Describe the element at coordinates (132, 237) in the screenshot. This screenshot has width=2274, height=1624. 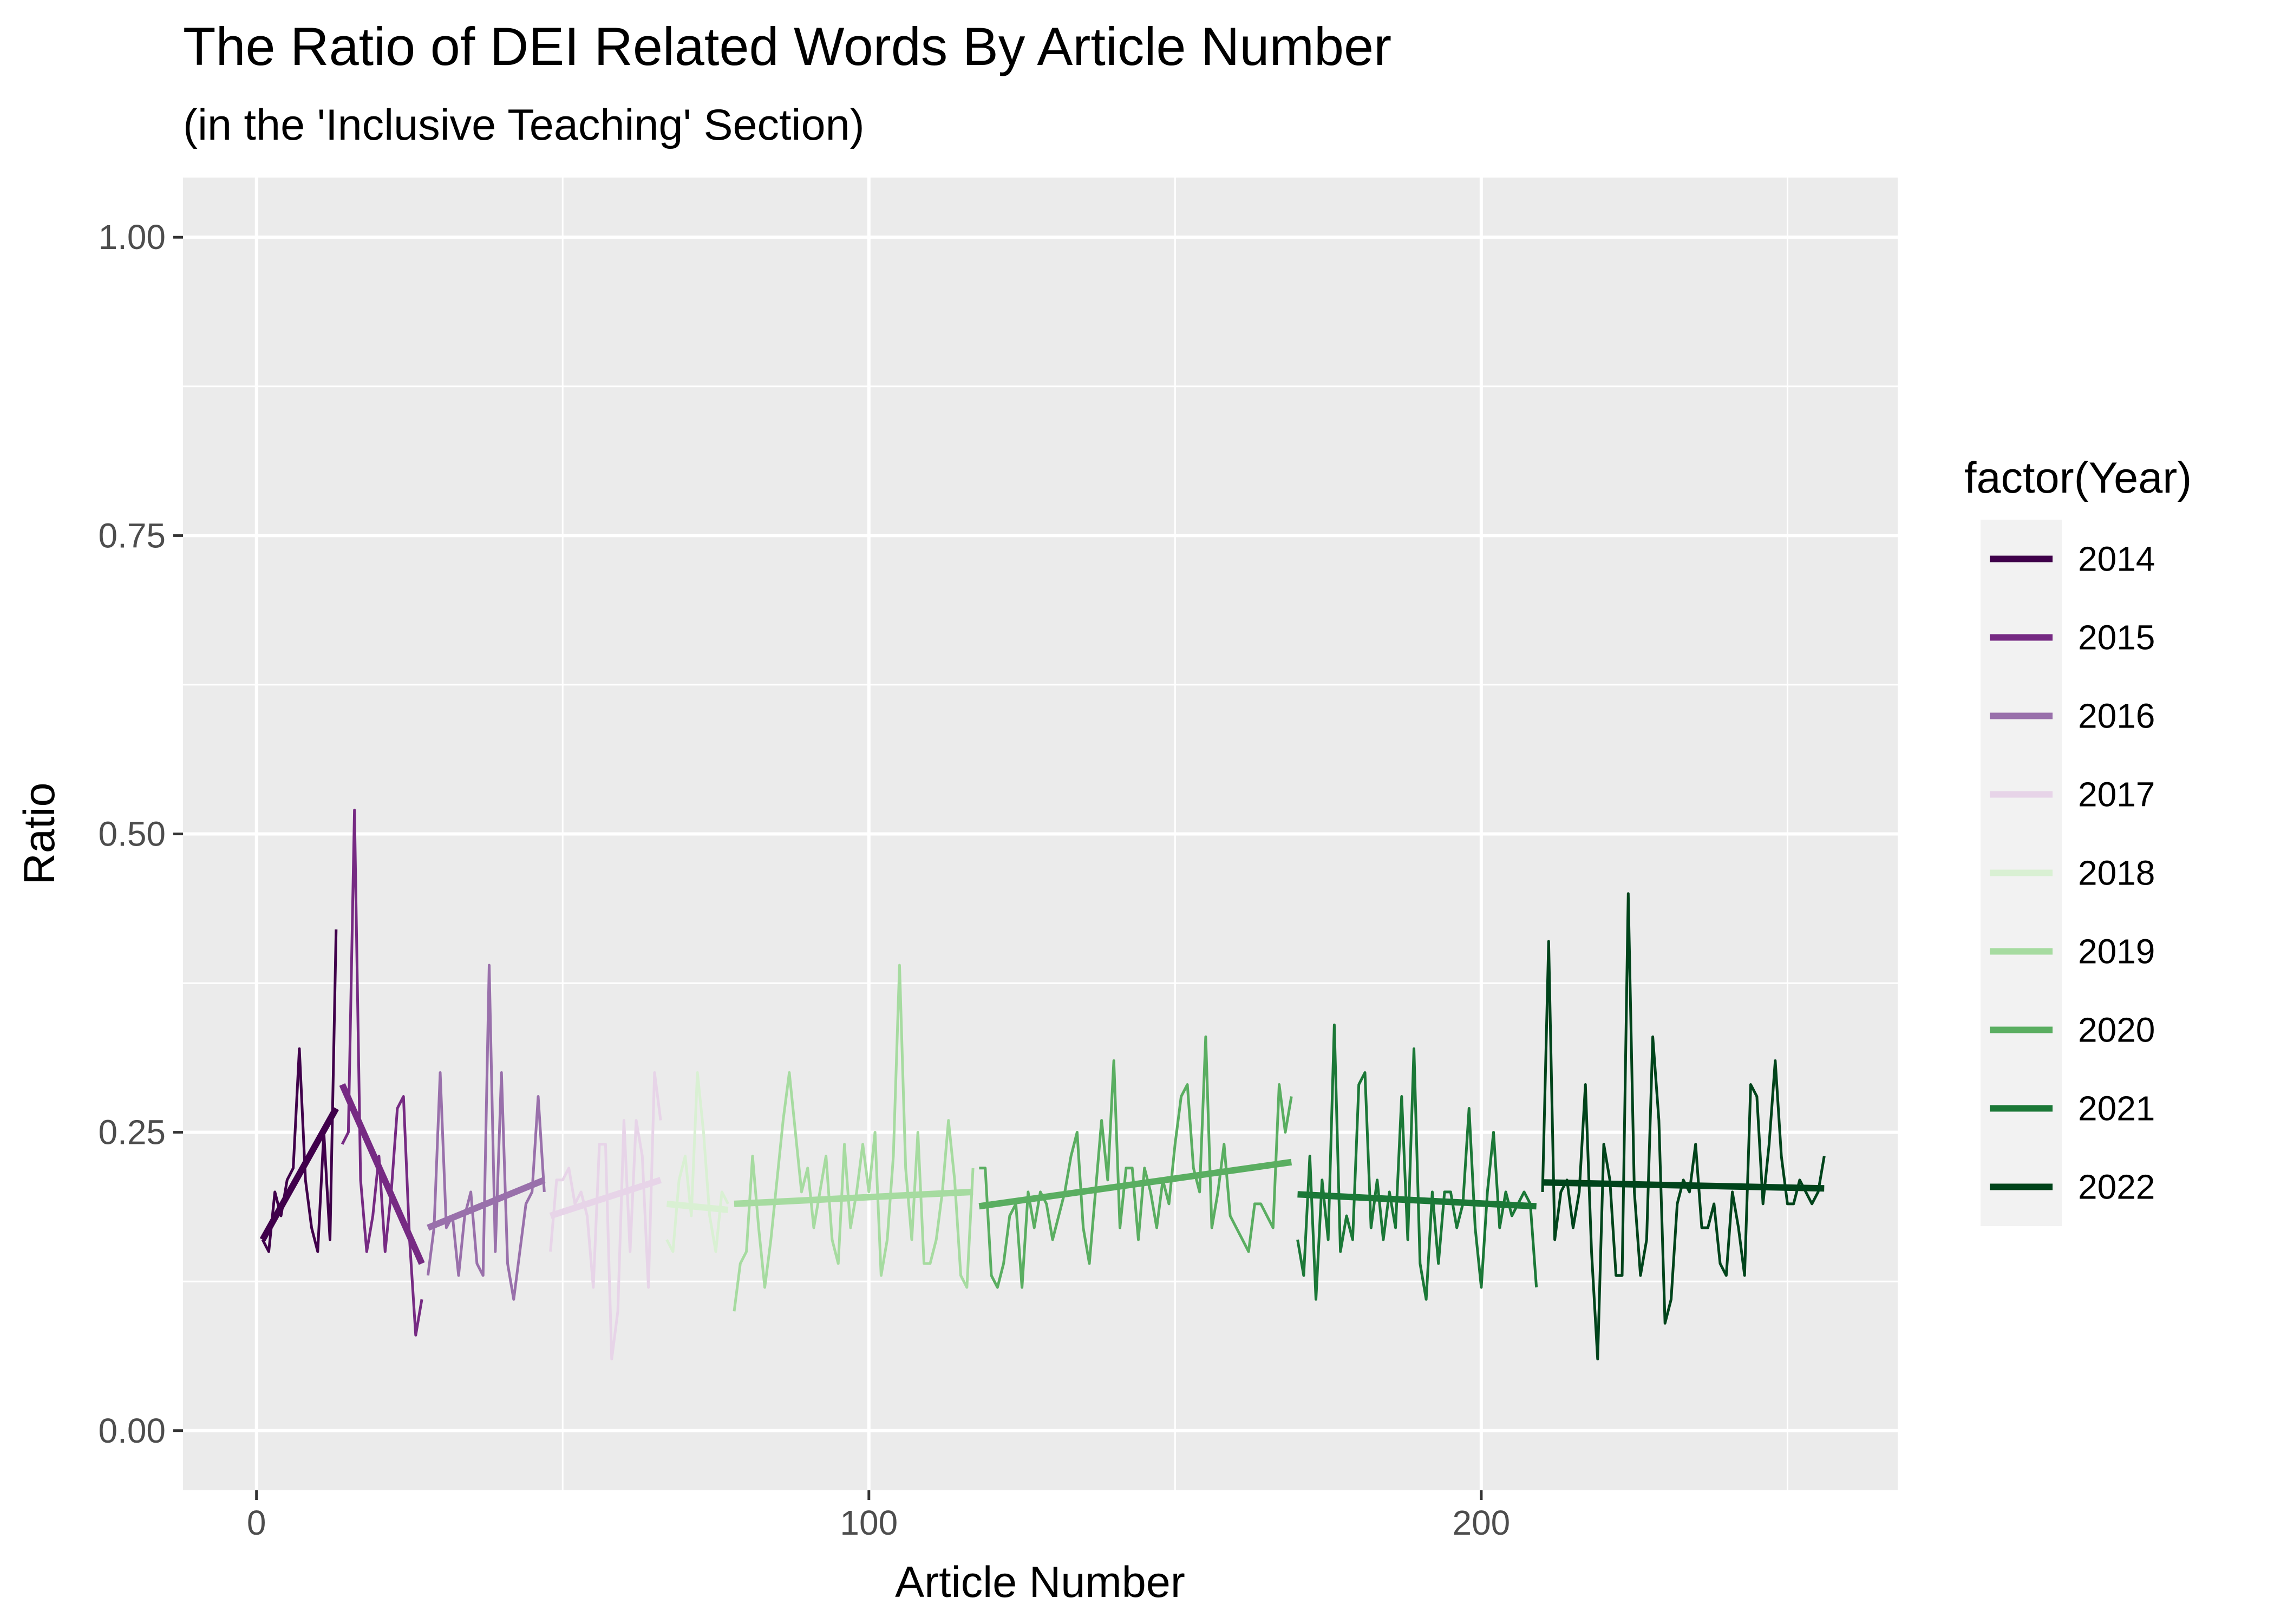
I see `y-tick-label: 1.00` at that location.